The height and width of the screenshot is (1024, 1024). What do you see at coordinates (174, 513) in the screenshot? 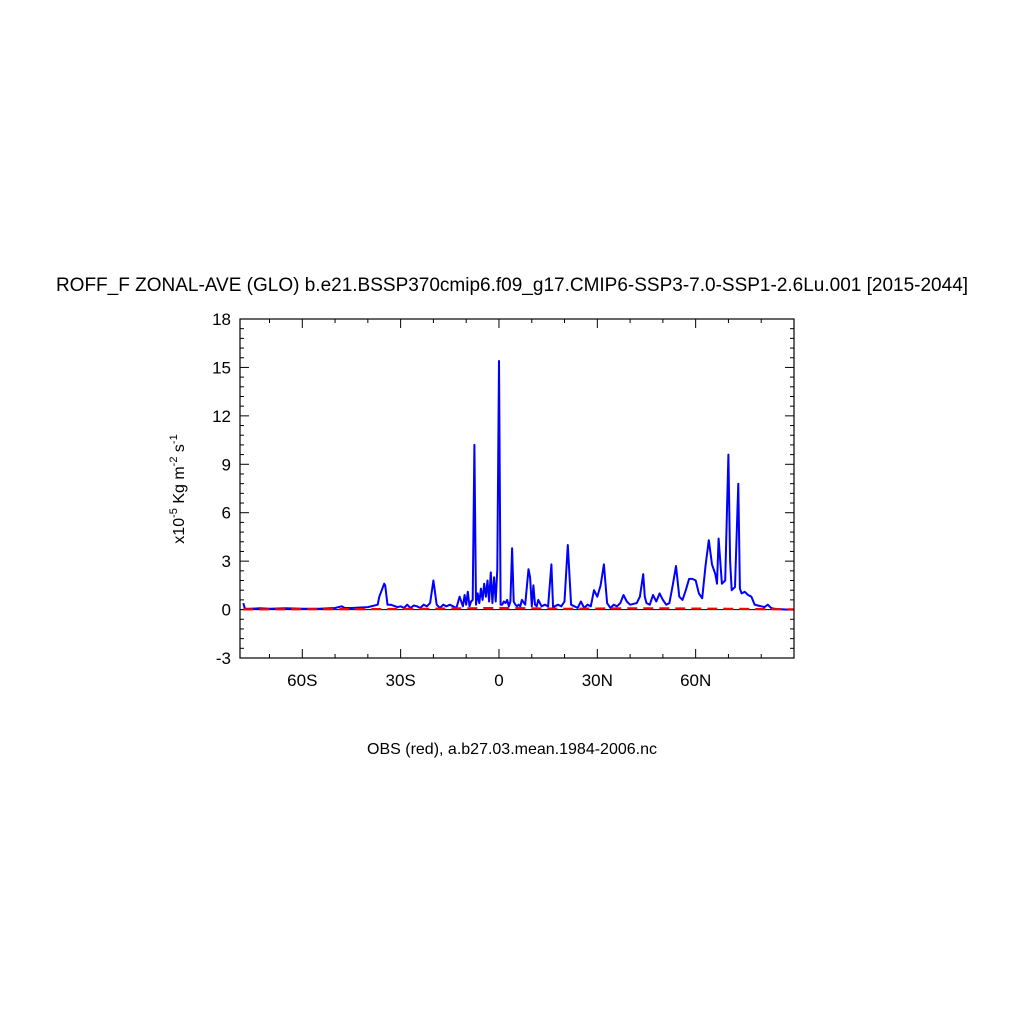
I see `y-axis-label-exponent-1: -5` at bounding box center [174, 513].